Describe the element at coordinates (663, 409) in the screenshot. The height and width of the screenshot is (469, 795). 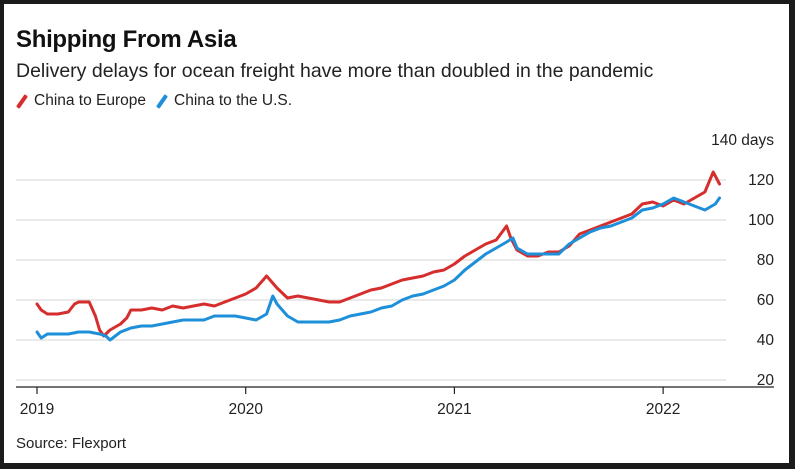
I see `x-tick-label-2022: 2022` at that location.